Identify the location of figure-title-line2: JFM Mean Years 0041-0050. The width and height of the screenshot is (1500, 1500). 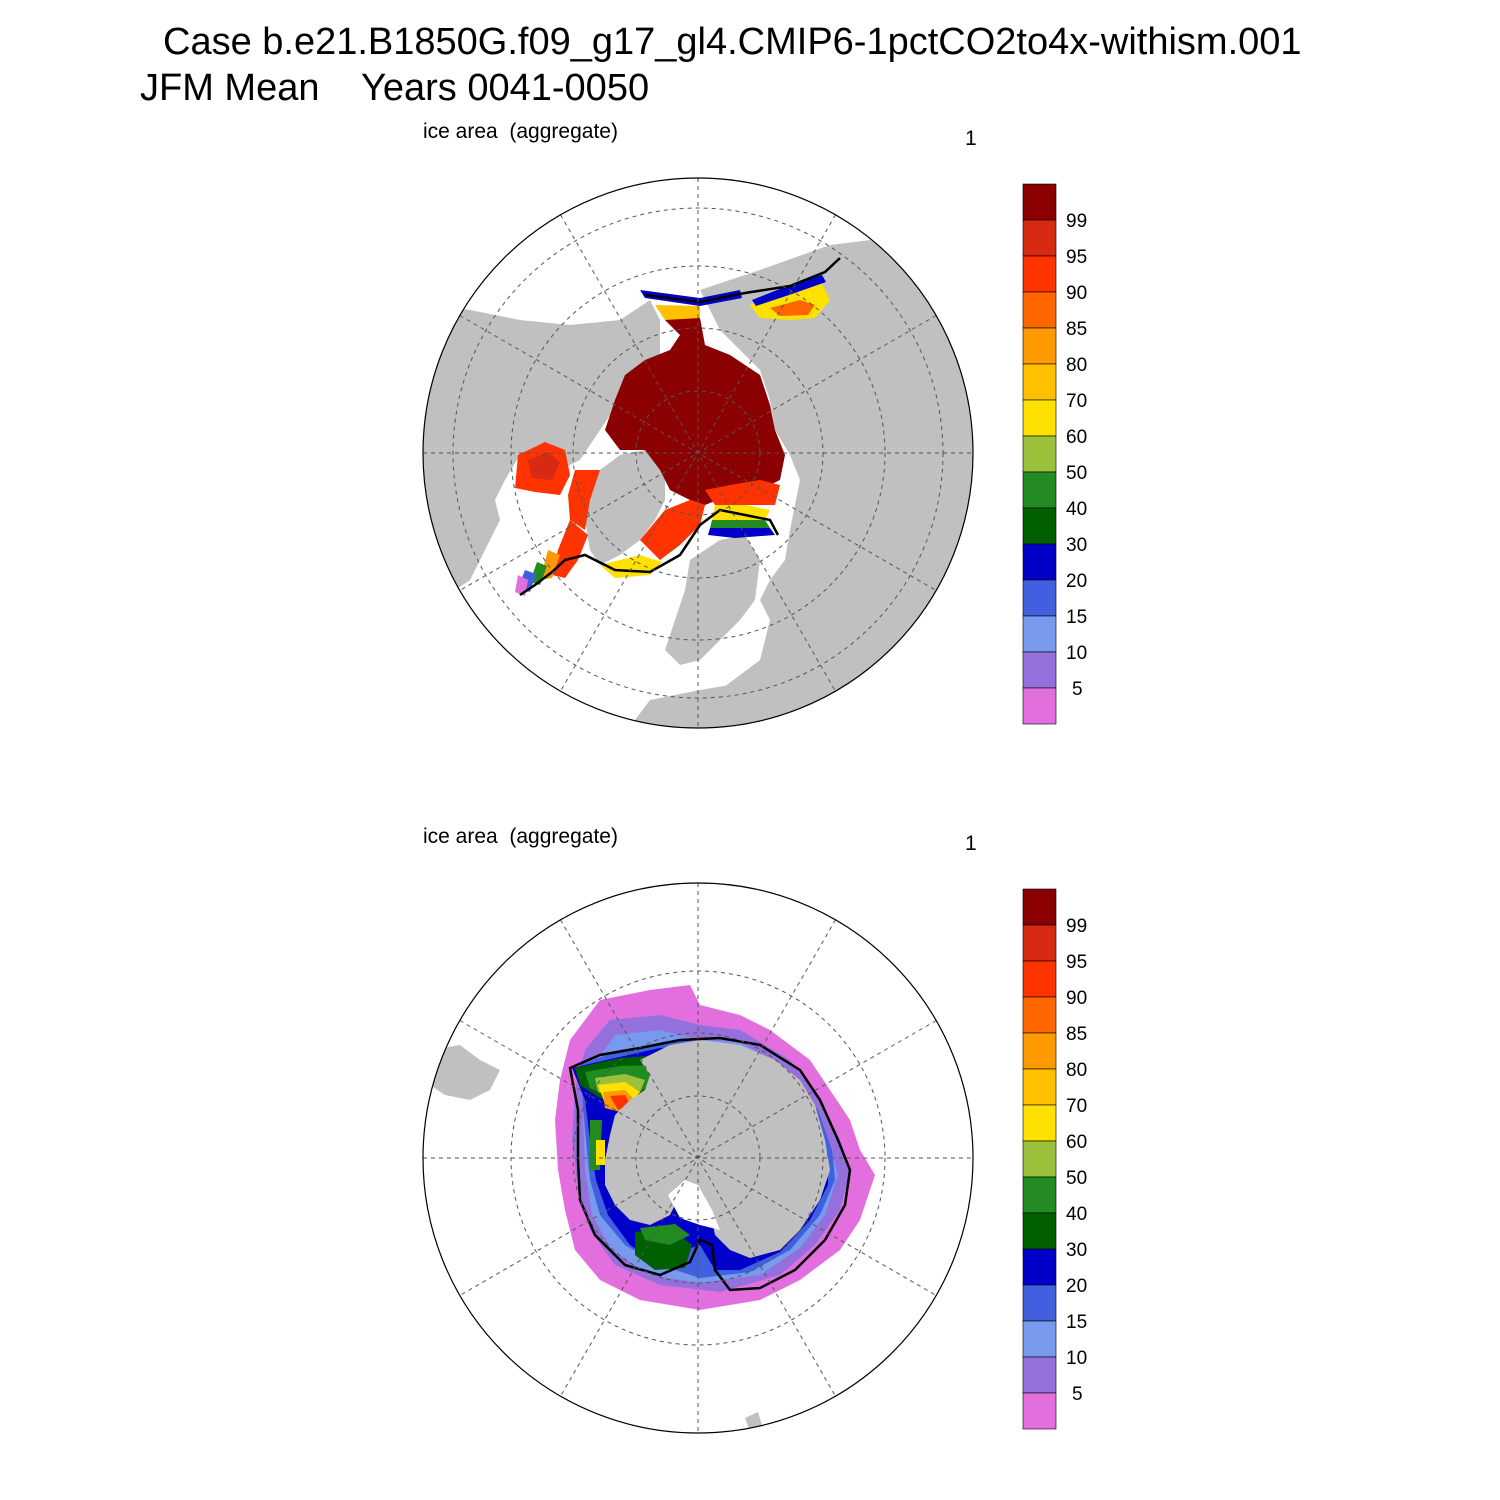
(395, 88).